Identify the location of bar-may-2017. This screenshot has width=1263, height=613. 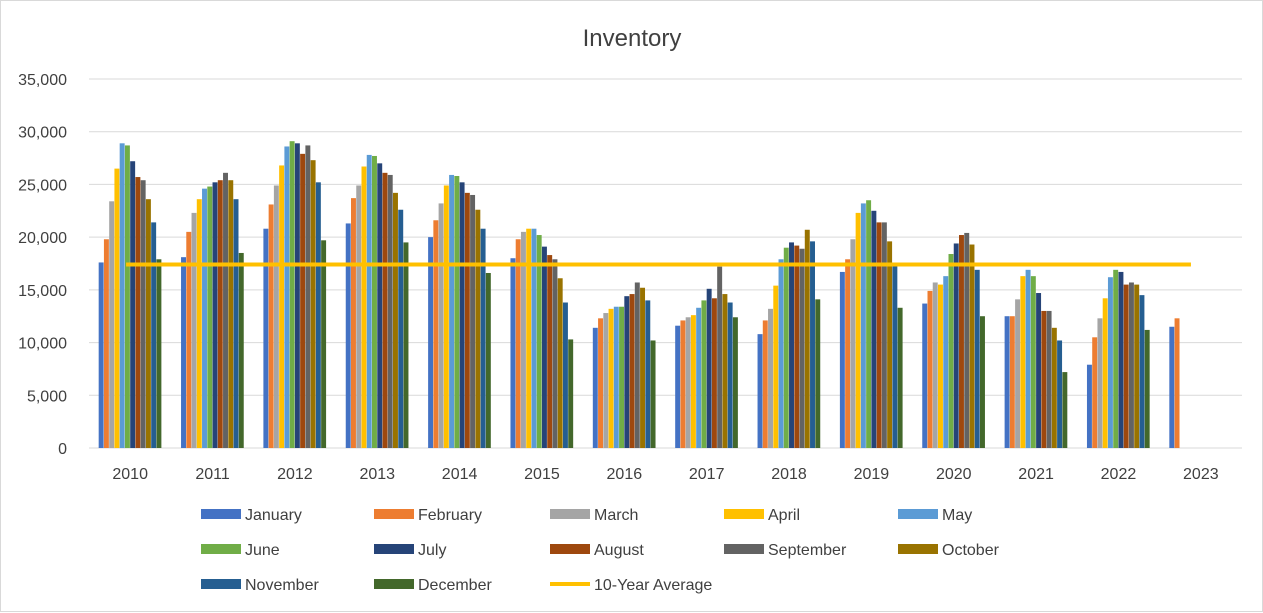
(699, 377).